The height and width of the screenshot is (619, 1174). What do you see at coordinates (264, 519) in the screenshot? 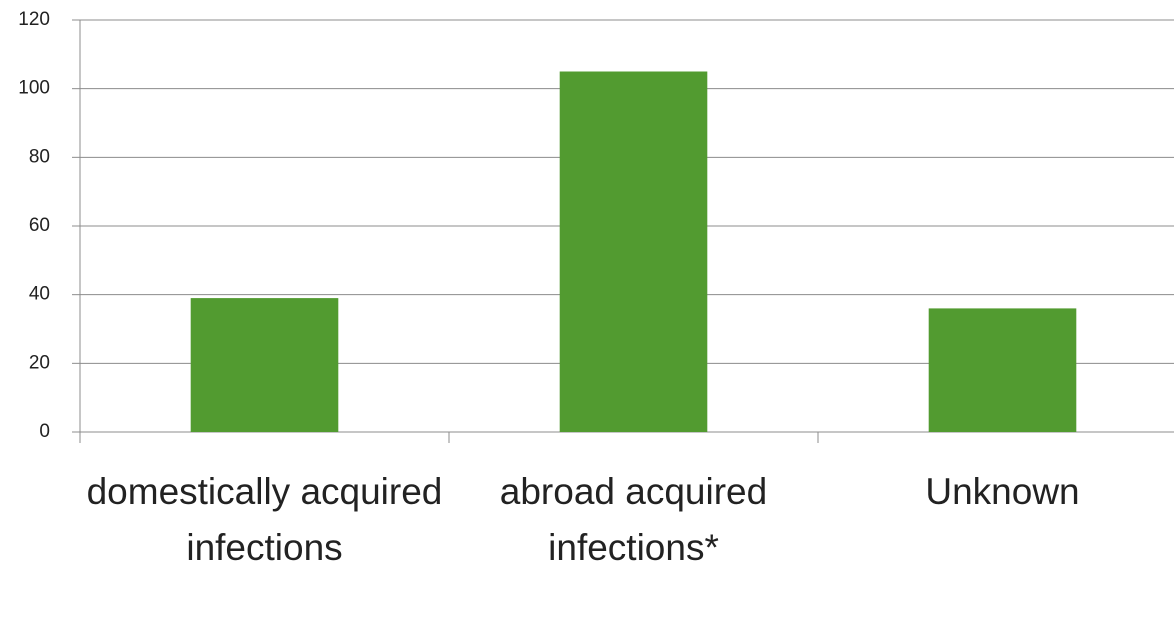
I see `x-tick-label: domestically acquired infections` at bounding box center [264, 519].